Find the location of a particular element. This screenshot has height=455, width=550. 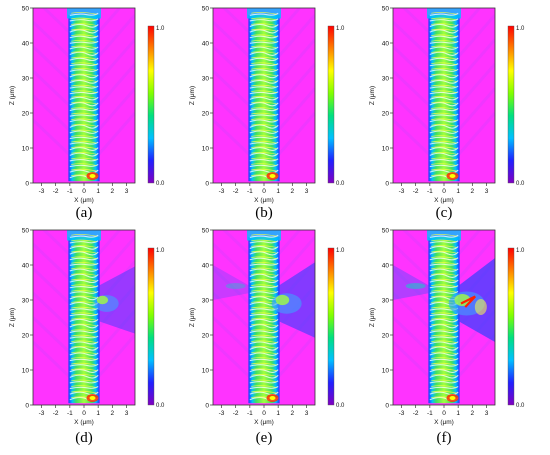

panel-caption: (b) is located at coordinates (264, 213).